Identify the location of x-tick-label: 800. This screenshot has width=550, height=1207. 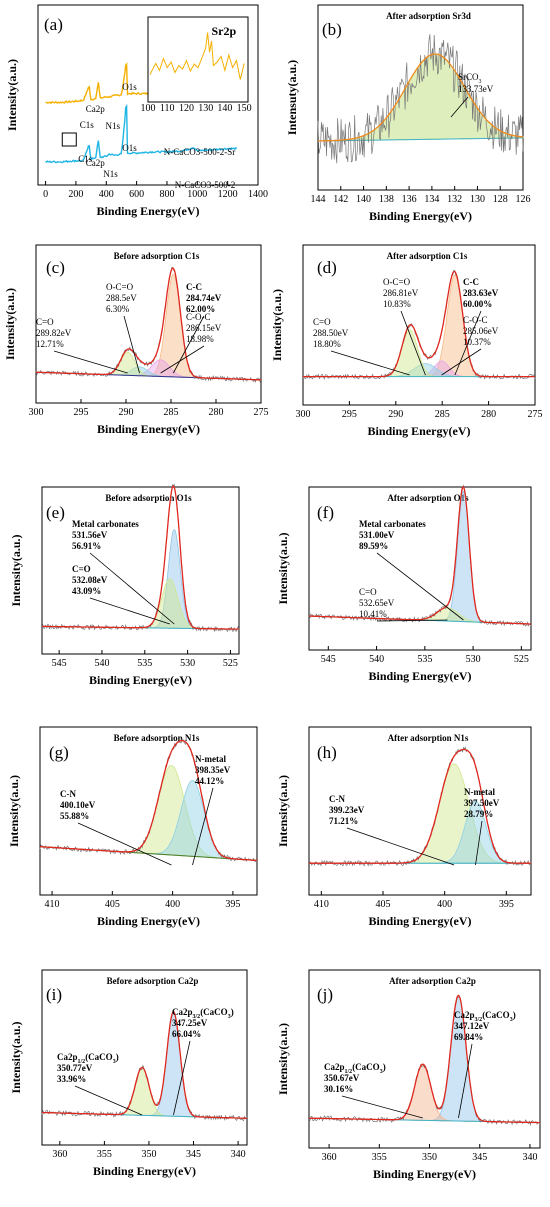
(166, 194).